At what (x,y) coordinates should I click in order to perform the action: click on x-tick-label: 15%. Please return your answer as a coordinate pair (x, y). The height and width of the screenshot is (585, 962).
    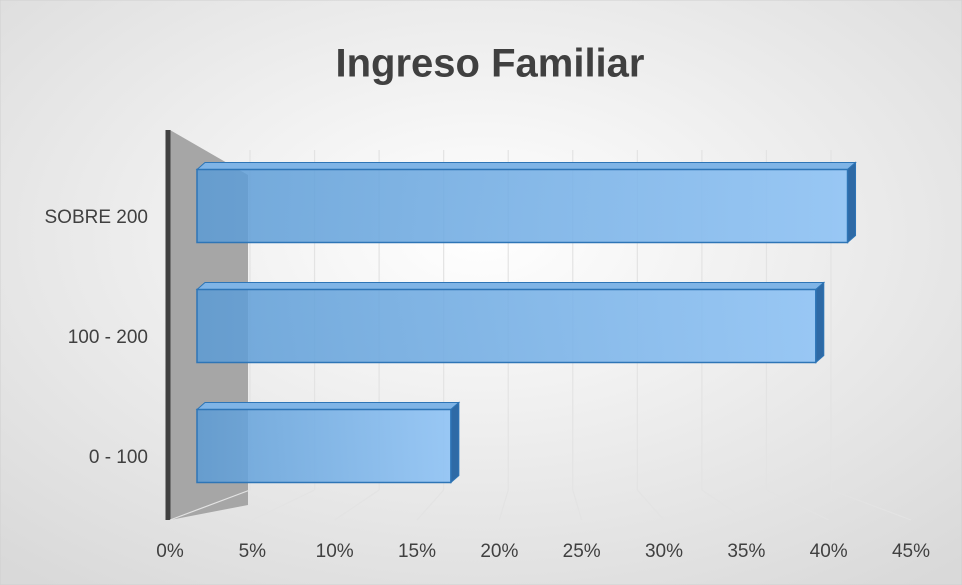
    Looking at the image, I should click on (417, 551).